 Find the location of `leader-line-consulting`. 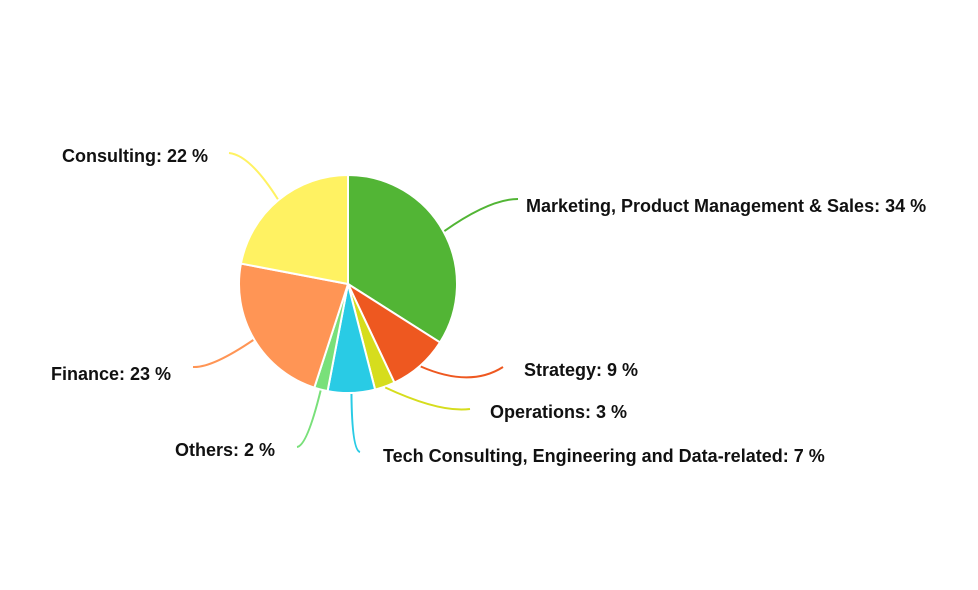

leader-line-consulting is located at coordinates (253, 176).